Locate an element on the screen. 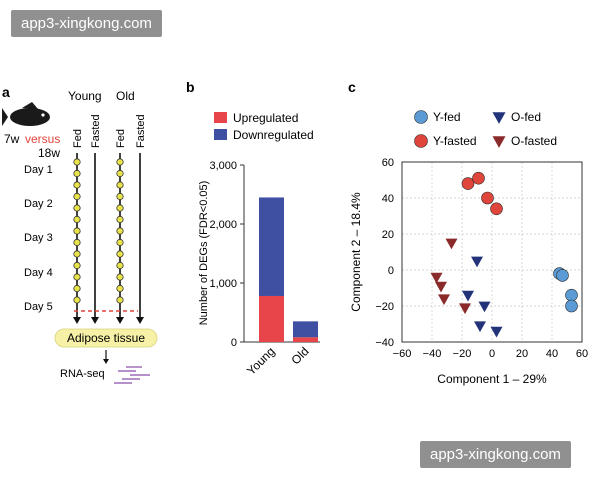  legend-downregulated-swatch is located at coordinates (220, 134).